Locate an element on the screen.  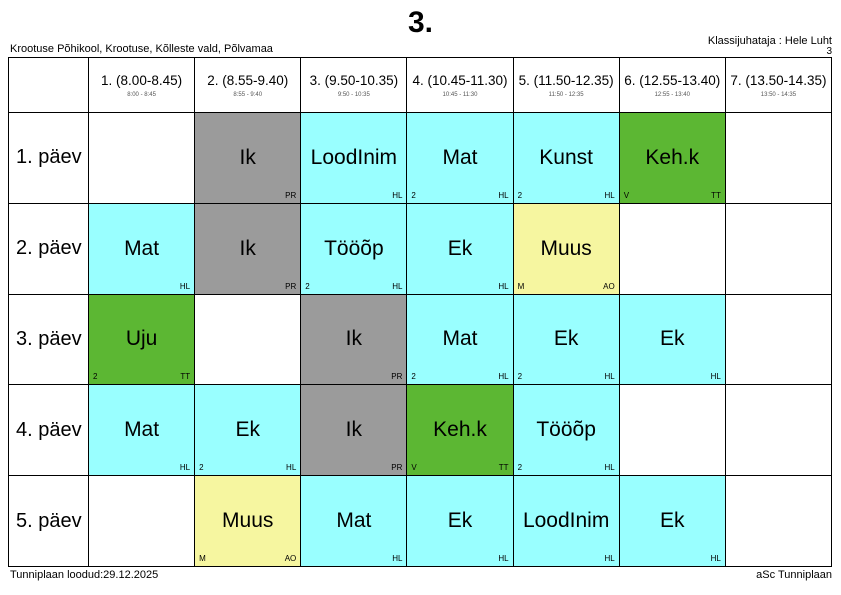
lesson-cell-day2-period2: Ik PR is located at coordinates (248, 249).